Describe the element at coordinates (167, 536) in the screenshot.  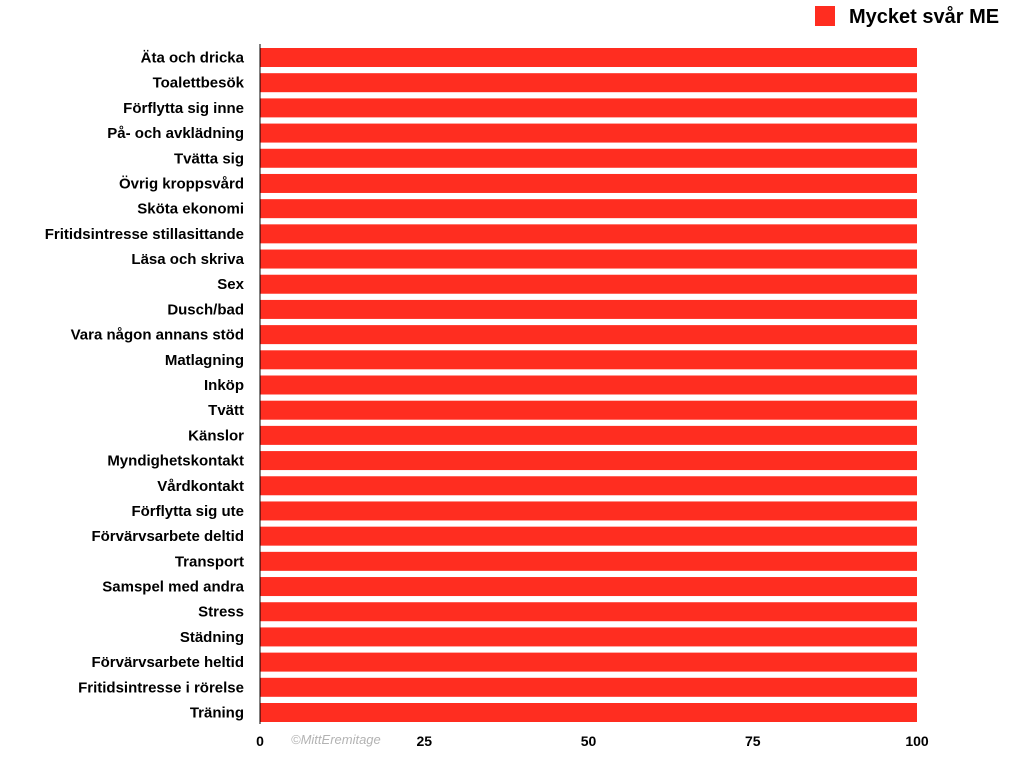
I see `category-label: Förvärvsarbete deltid` at that location.